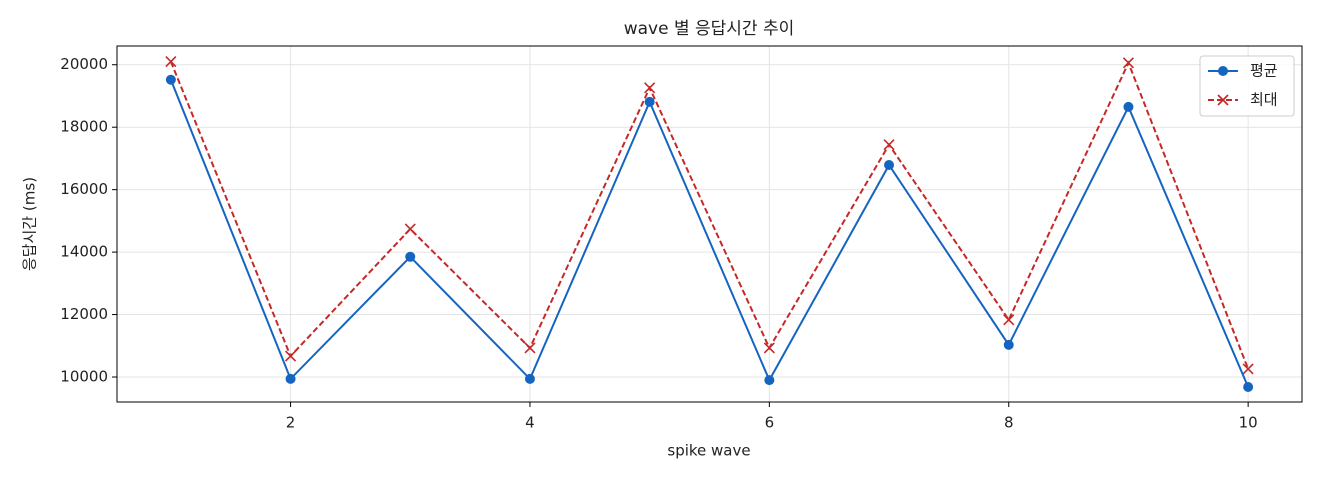  Describe the element at coordinates (1248, 423) in the screenshot. I see `x-tick-label: 10` at that location.